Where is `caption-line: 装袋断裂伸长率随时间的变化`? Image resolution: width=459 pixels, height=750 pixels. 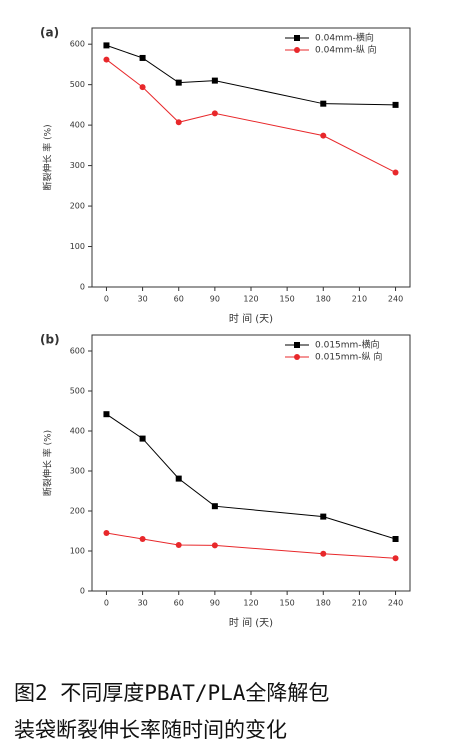
caption-line: 装袋断裂伸长率随时间的变化 is located at coordinates (150, 730).